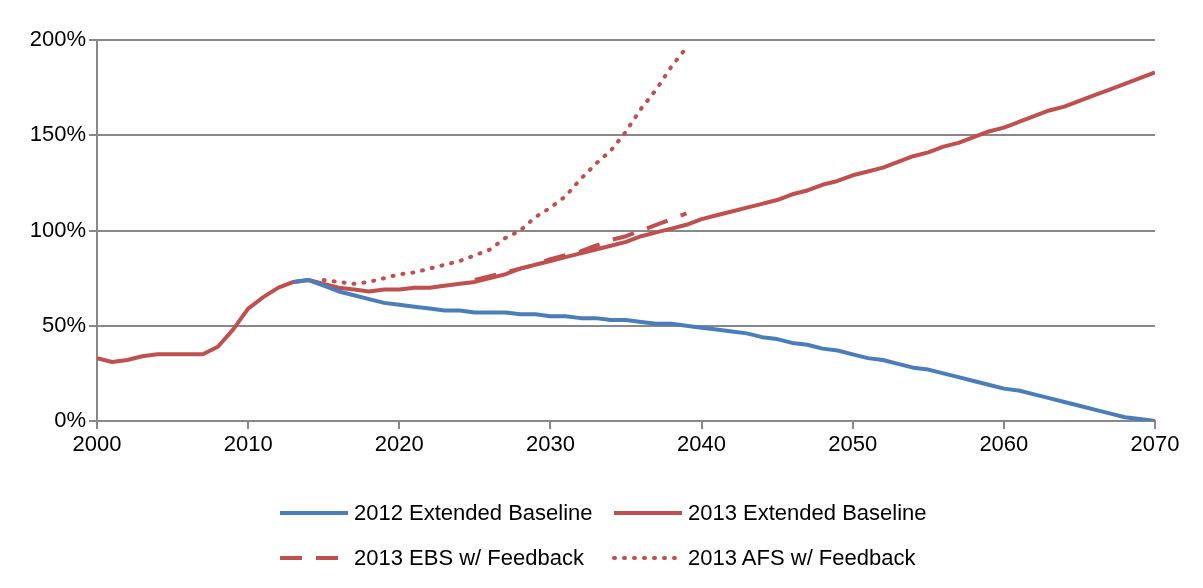  I want to click on x-tick-label: 2050, so click(853, 444).